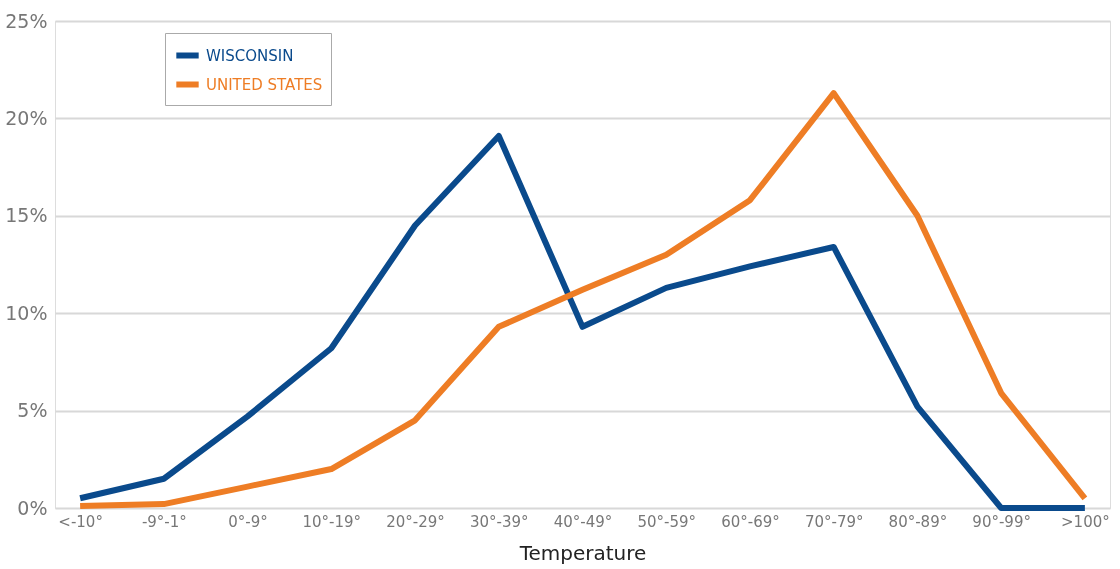 The image size is (1120, 569). Describe the element at coordinates (26, 20) in the screenshot. I see `y-tick-label: 25%` at that location.